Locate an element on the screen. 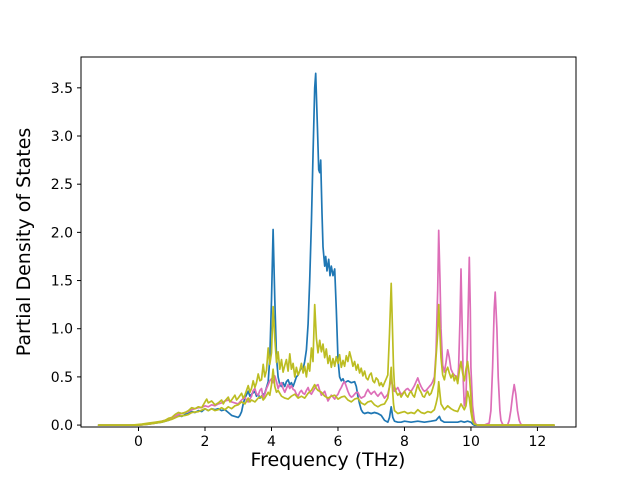 The height and width of the screenshot is (484, 640). x-axis-ticks: 0 2 4 6 8 10 12 is located at coordinates (340, 438).